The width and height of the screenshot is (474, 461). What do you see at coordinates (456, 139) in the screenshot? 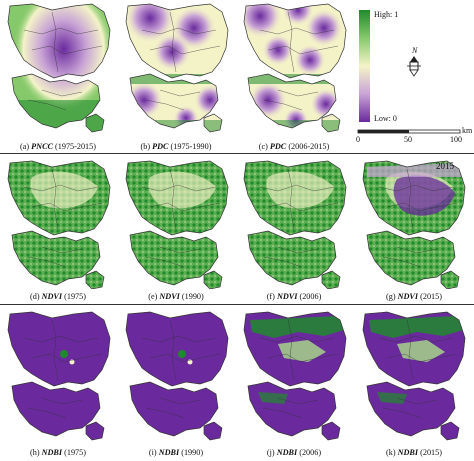
I see `scale-tick-100: 100` at bounding box center [456, 139].